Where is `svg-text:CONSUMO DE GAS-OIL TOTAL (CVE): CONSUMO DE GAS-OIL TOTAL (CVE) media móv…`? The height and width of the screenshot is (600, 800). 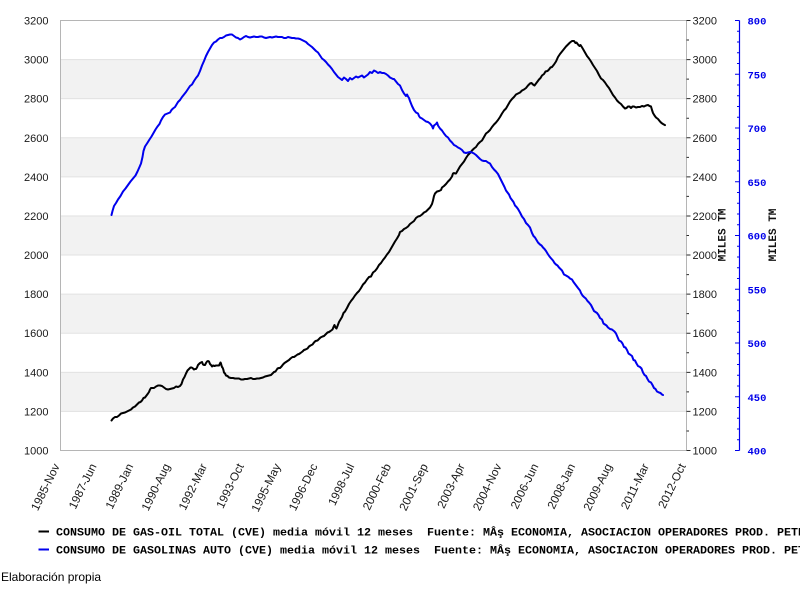 svg-text:CONSUMO DE GAS-OIL TOTAL (CVE): CONSUMO DE GAS-OIL TOTAL (CVE) media móv… is located at coordinates (428, 533).